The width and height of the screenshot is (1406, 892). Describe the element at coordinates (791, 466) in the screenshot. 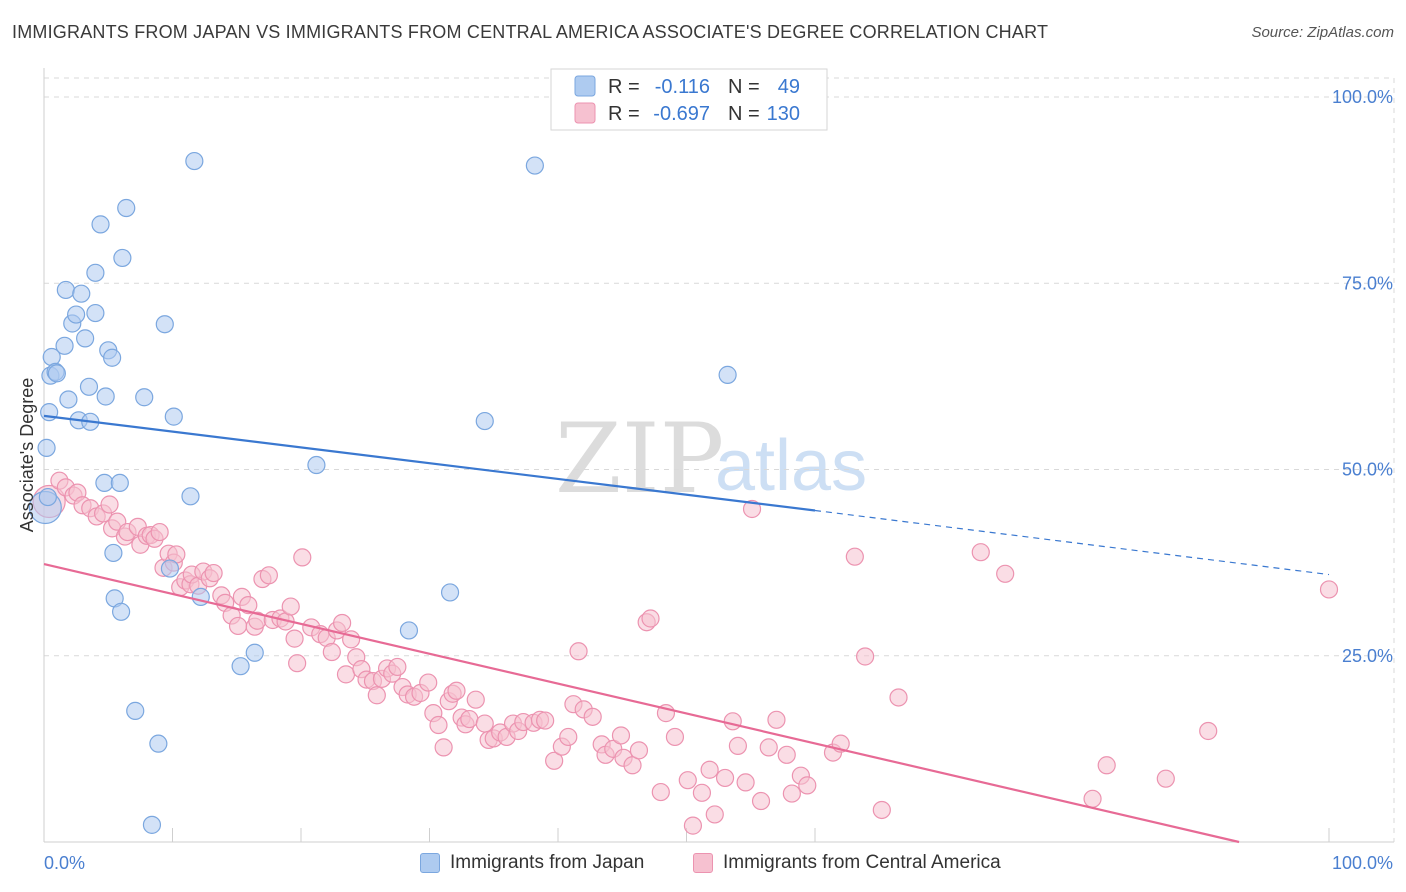

I see `watermark-atlas: atlas` at that location.